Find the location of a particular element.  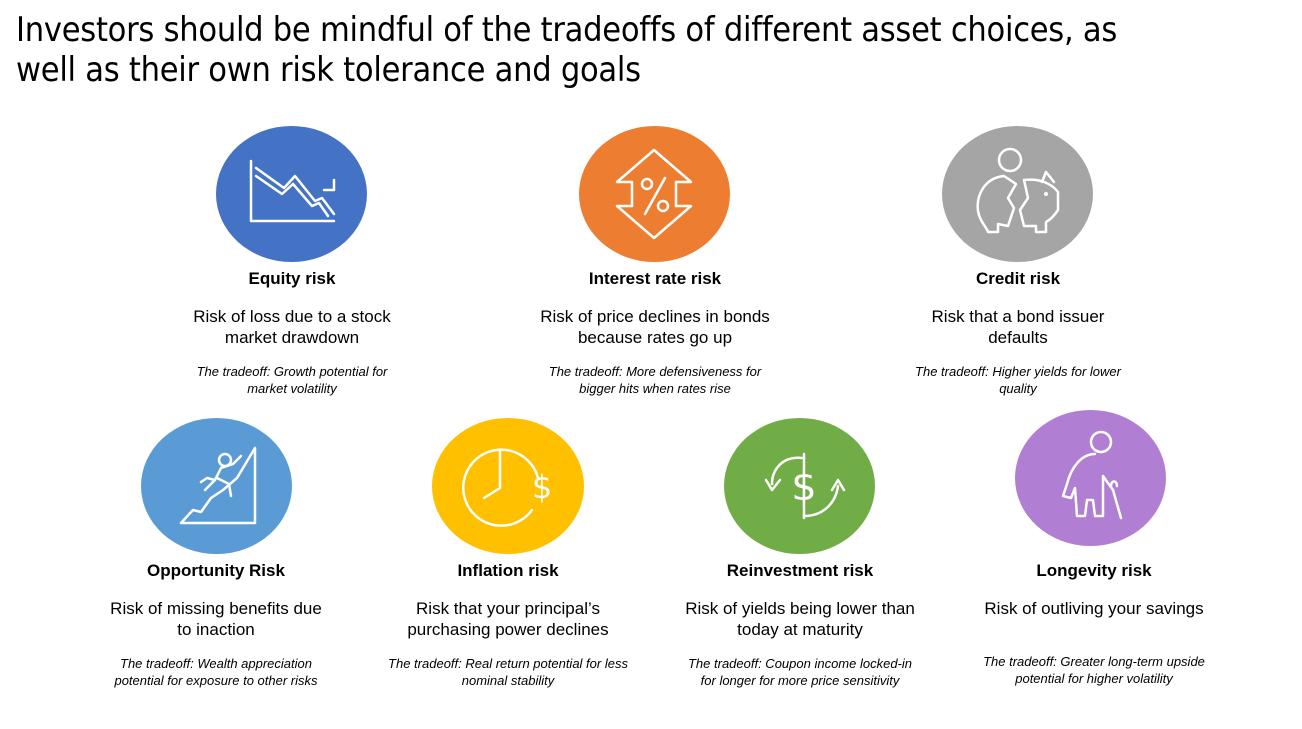

declining-chart-icon is located at coordinates (292, 191).